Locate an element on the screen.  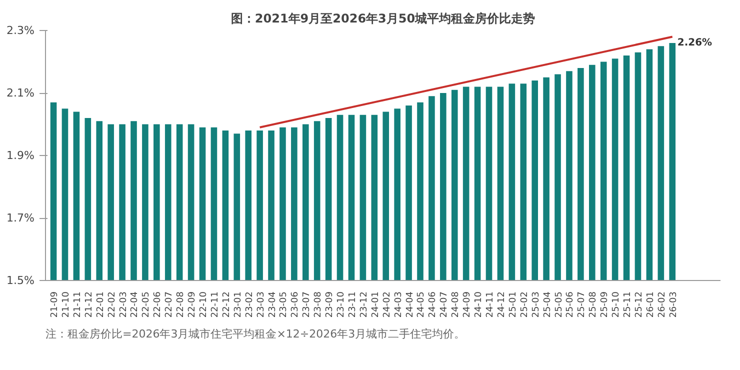
x-tick-label: 23-07 is located at coordinates (307, 304).